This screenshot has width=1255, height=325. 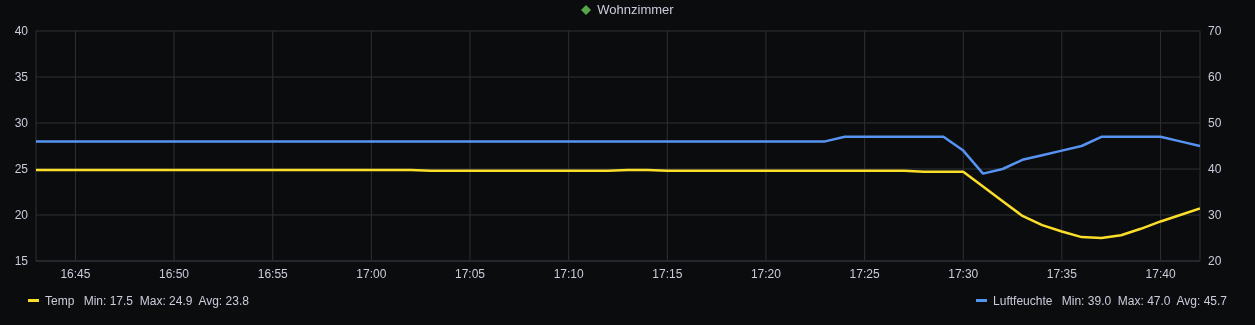 What do you see at coordinates (75, 273) in the screenshot?
I see `x-tick-label: 16:45` at bounding box center [75, 273].